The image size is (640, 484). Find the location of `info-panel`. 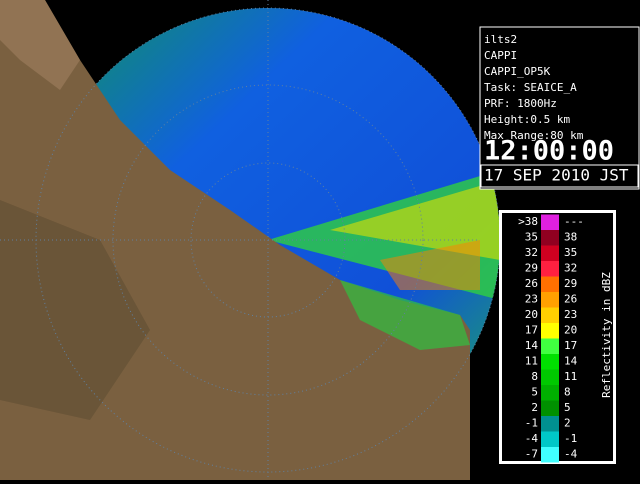

info-panel is located at coordinates (559, 108).